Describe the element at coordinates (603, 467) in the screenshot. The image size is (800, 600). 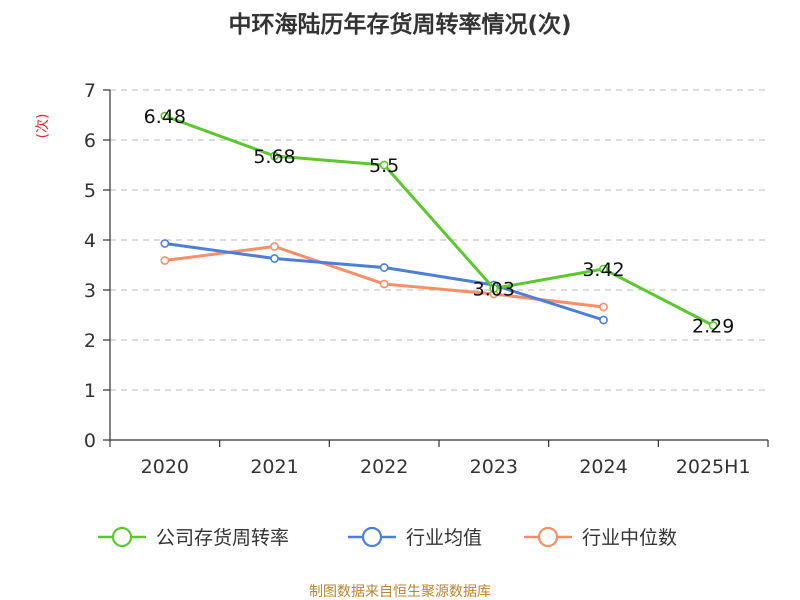
I see `x-tick-label: 2024` at that location.